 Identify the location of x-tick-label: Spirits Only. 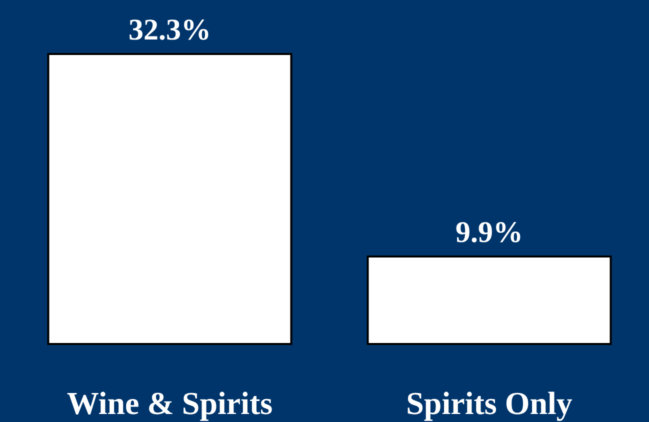
(489, 403).